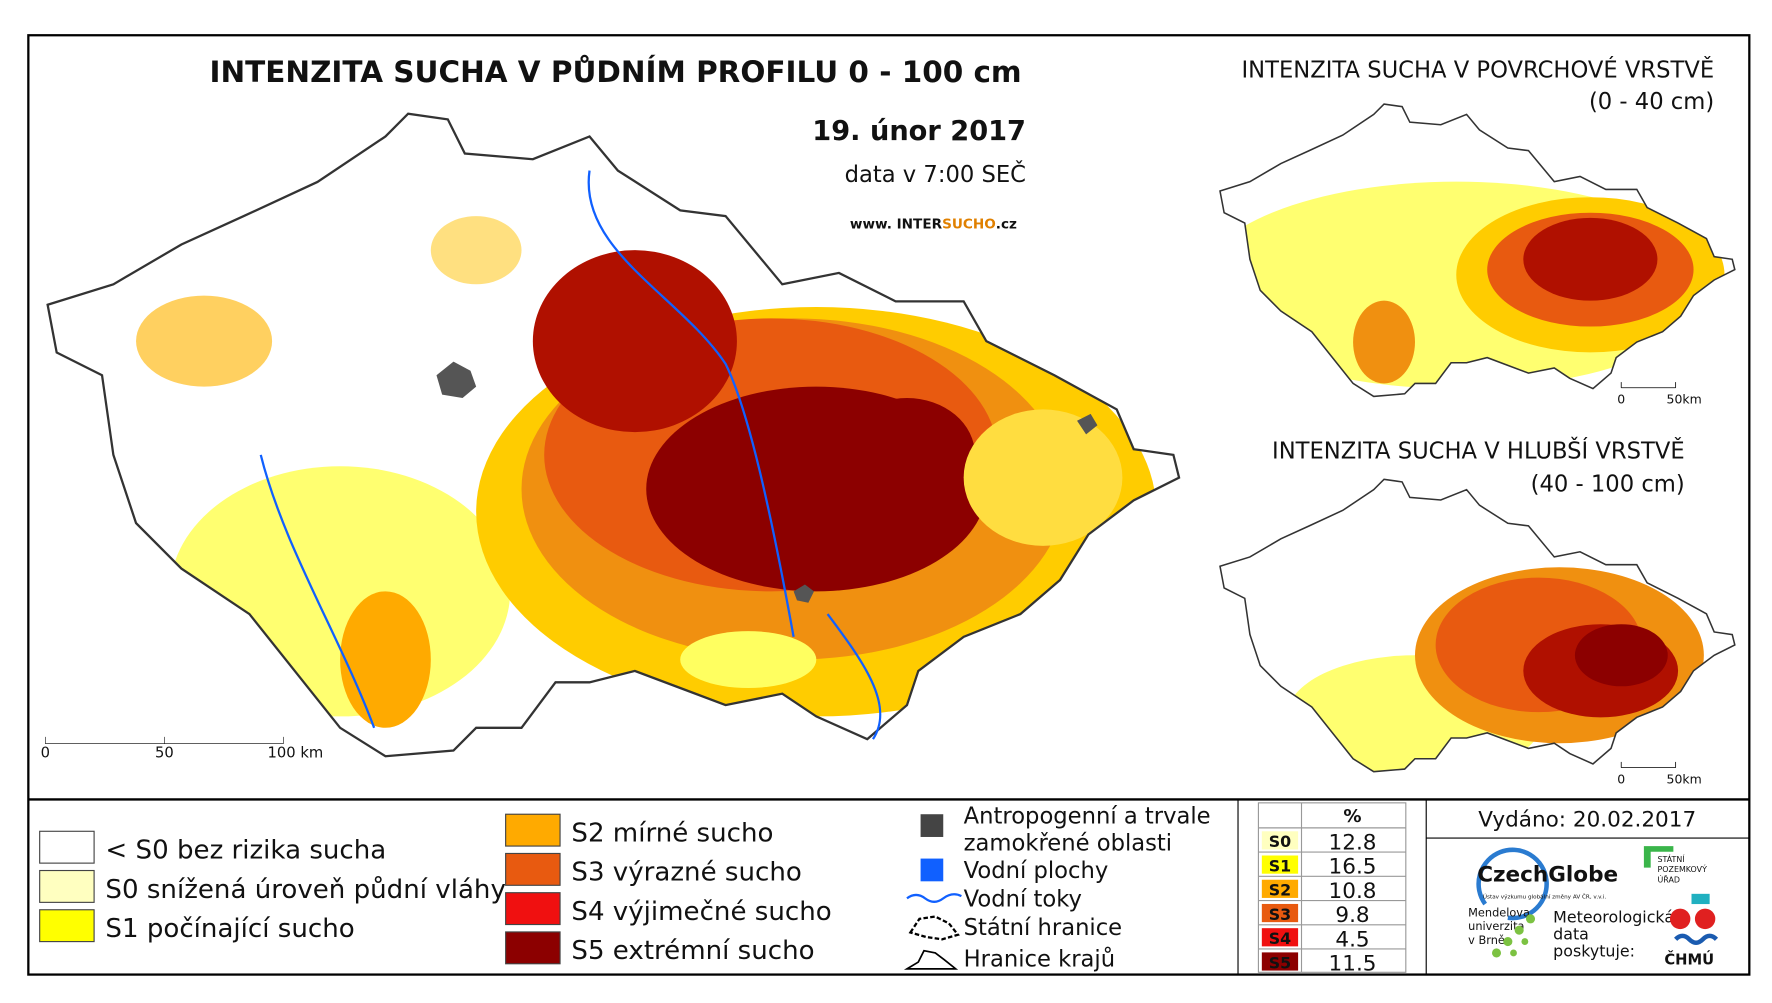 This screenshot has width=1772, height=1003. I want to click on logo-czechglobe: CzechGlobe, so click(1547, 874).